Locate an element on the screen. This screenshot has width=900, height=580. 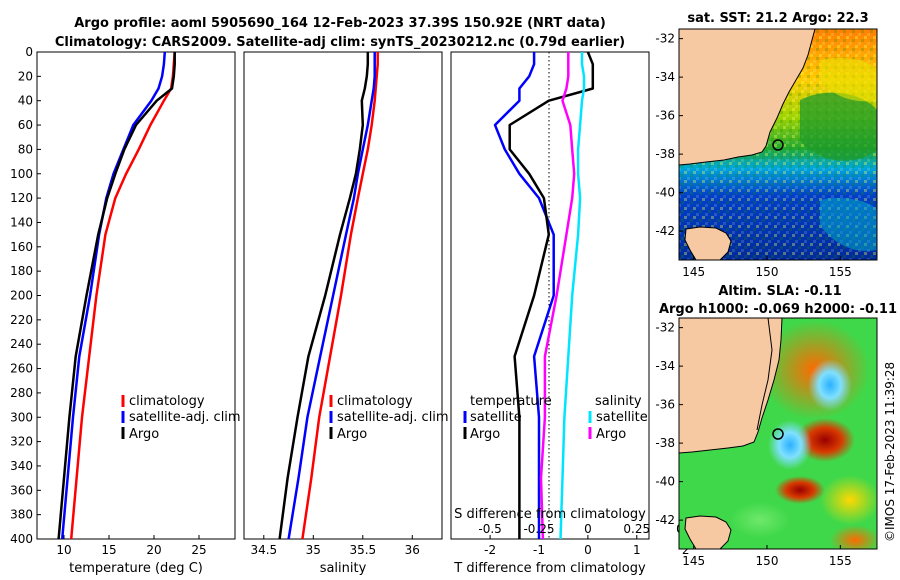
legend-salinity-title: salinity is located at coordinates (618, 401).